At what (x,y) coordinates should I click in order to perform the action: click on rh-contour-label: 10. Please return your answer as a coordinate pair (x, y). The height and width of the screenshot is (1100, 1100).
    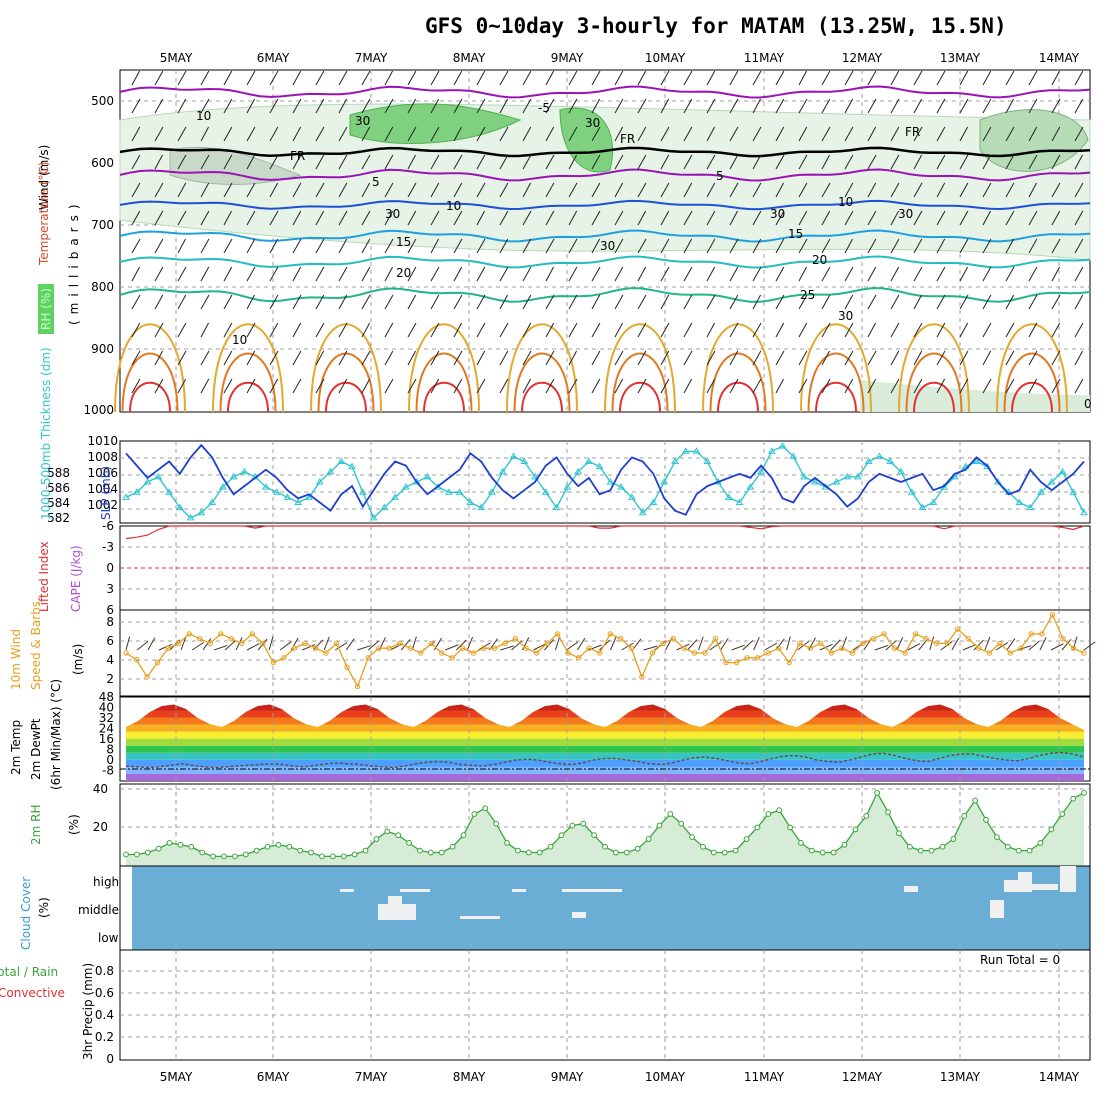
    Looking at the image, I should click on (239, 340).